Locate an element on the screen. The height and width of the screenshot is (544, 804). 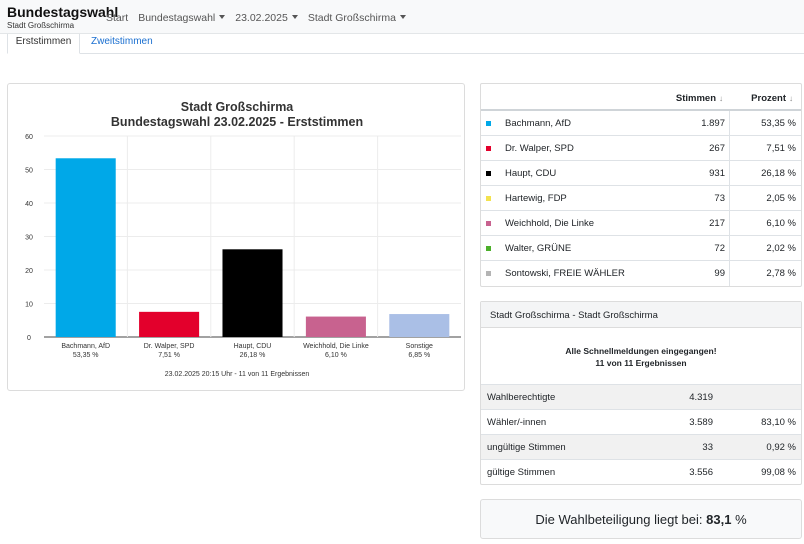
candidate-percent: 7,51 % is located at coordinates (781, 148).